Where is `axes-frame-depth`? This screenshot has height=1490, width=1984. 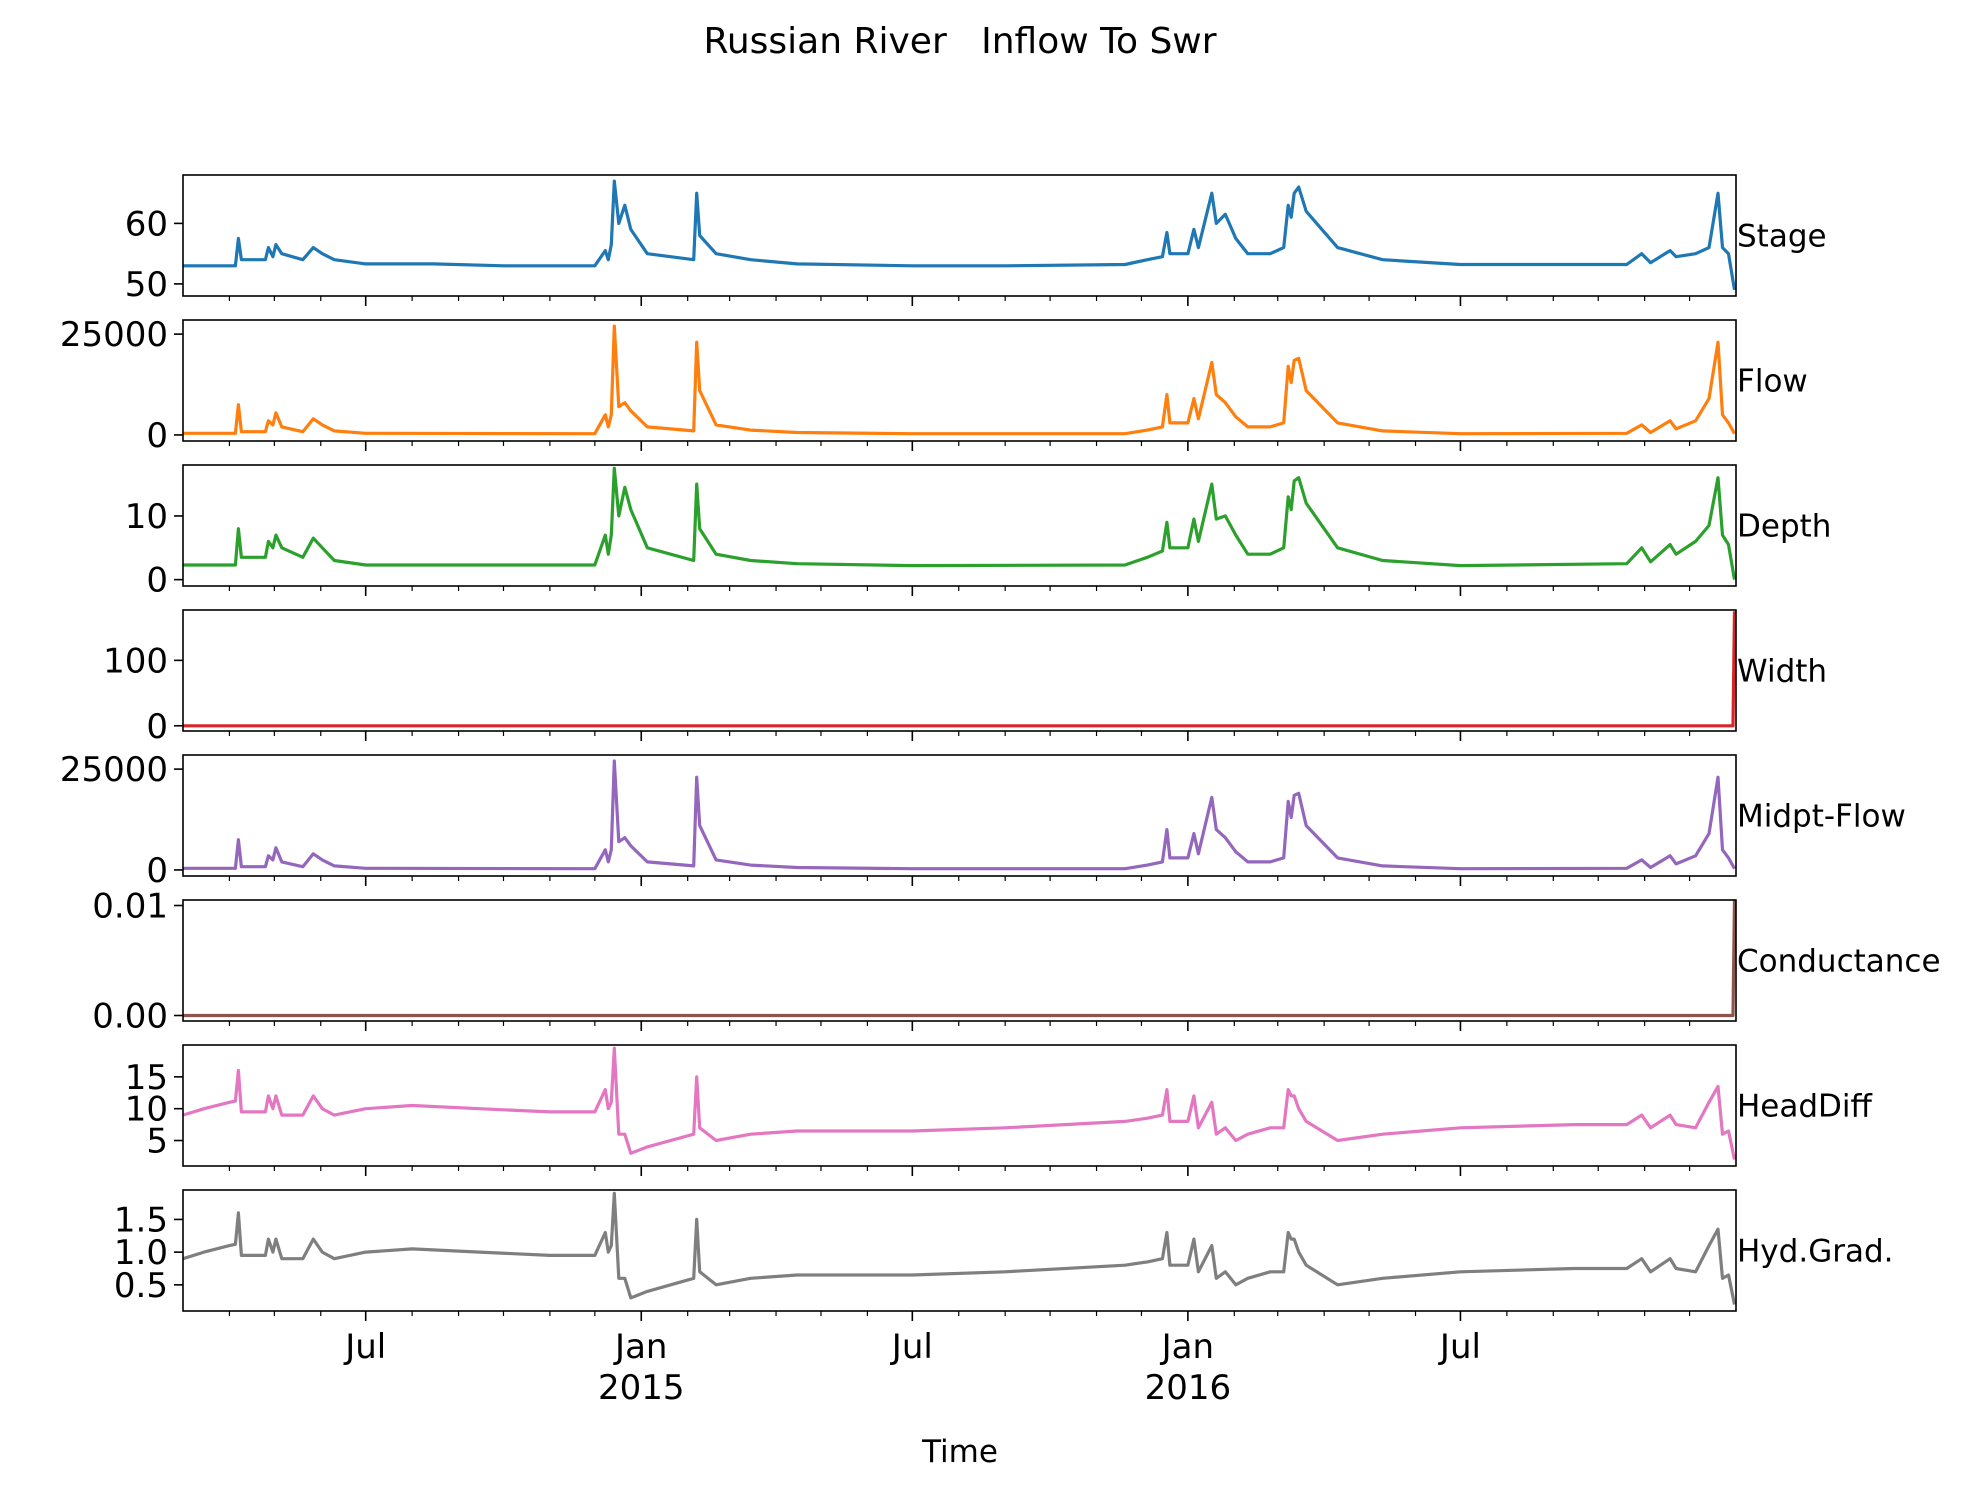
axes-frame-depth is located at coordinates (959, 525).